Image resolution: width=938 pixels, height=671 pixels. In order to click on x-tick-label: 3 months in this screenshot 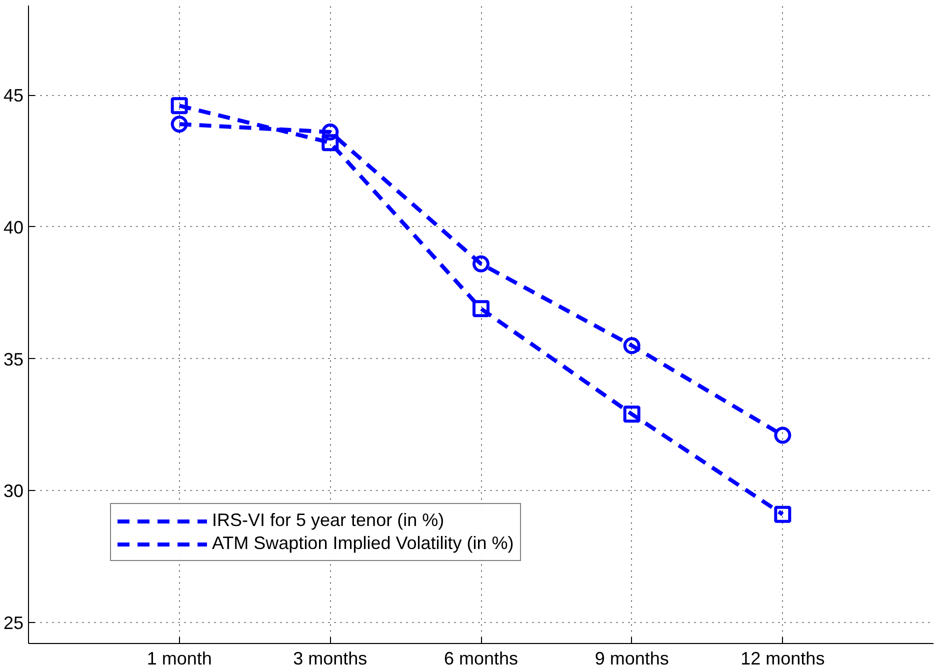, I will do `click(330, 658)`.